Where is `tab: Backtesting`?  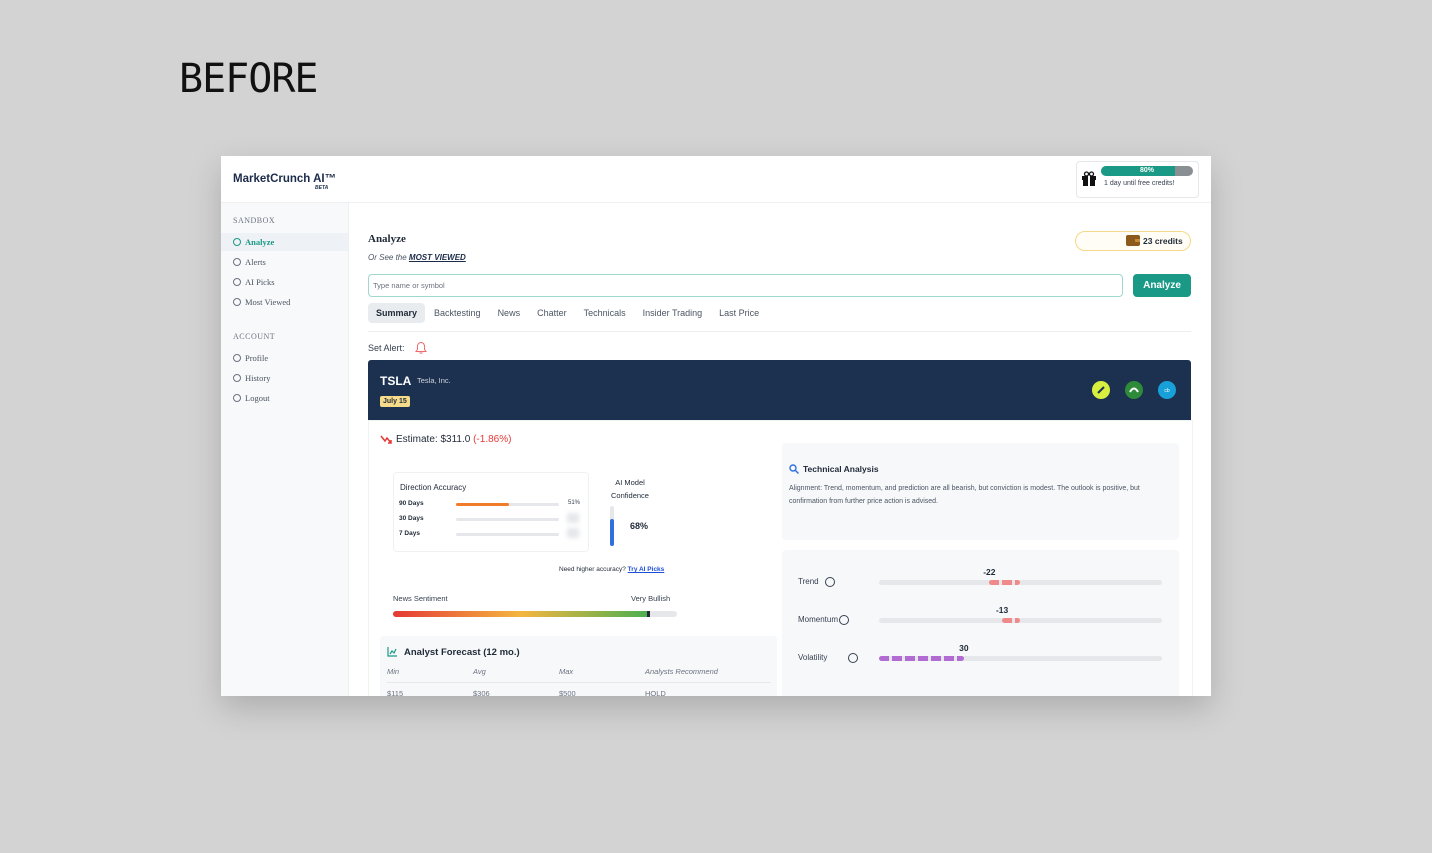 tab: Backtesting is located at coordinates (457, 313).